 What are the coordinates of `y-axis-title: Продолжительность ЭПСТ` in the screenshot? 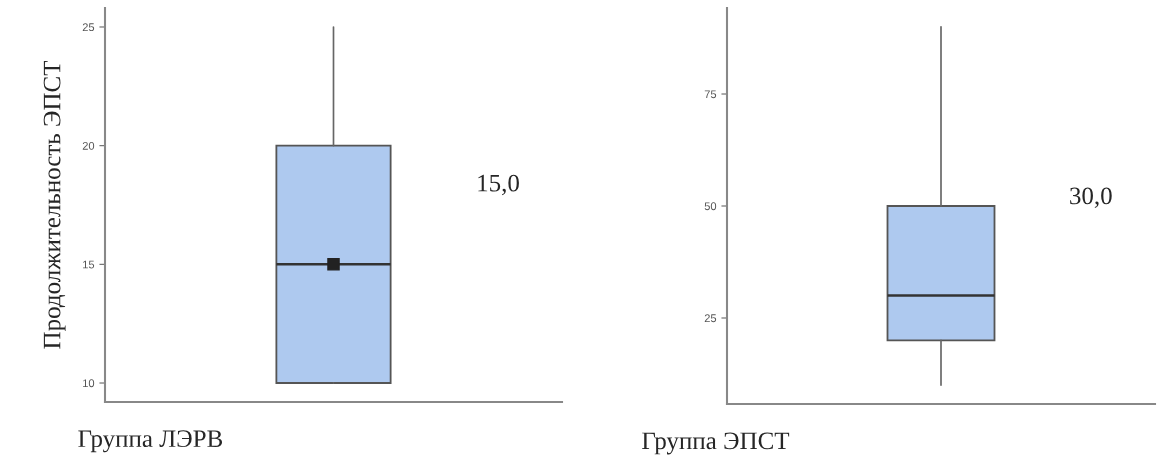 It's located at (54, 204).